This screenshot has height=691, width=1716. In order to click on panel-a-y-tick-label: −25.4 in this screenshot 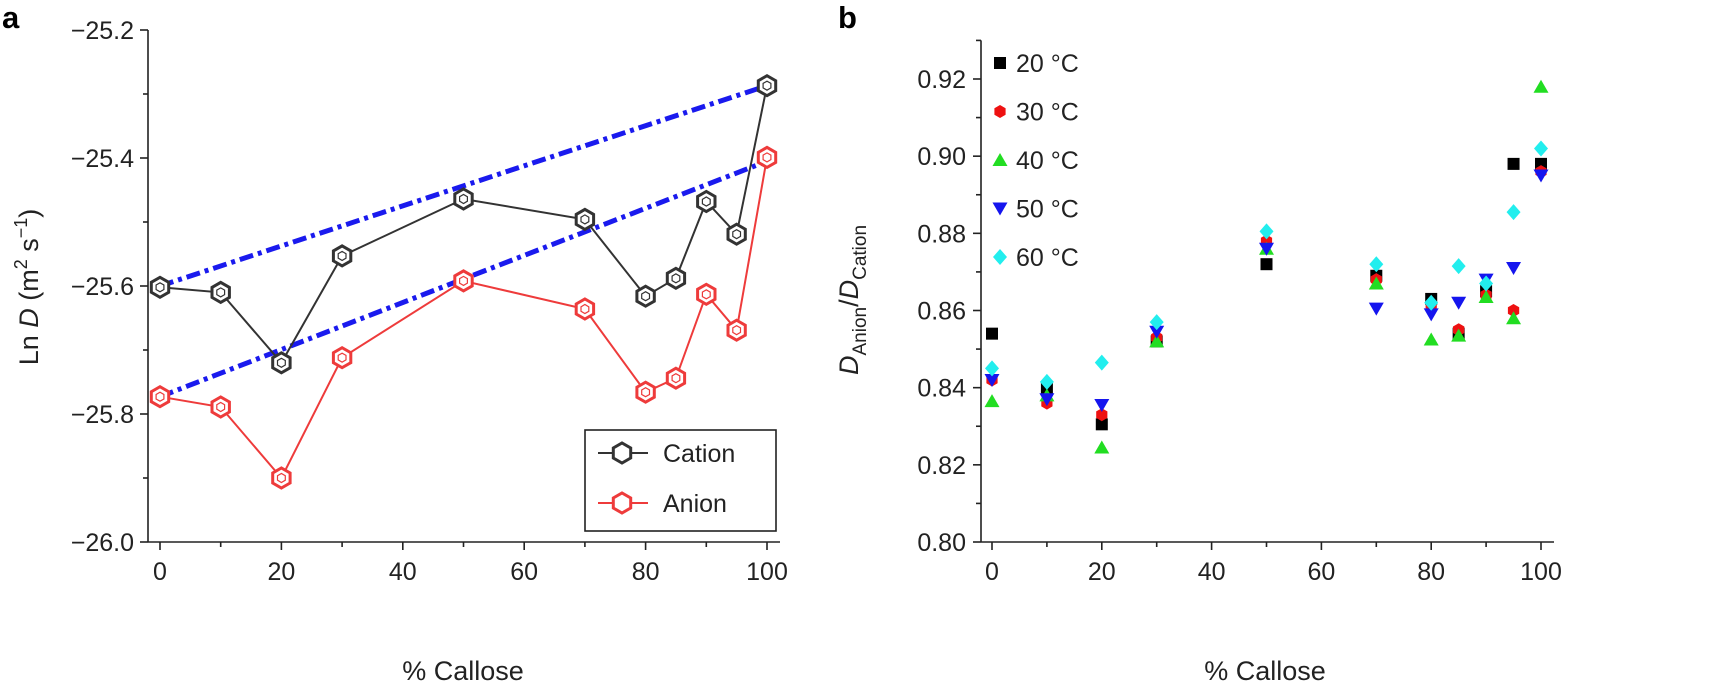, I will do `click(102, 159)`.